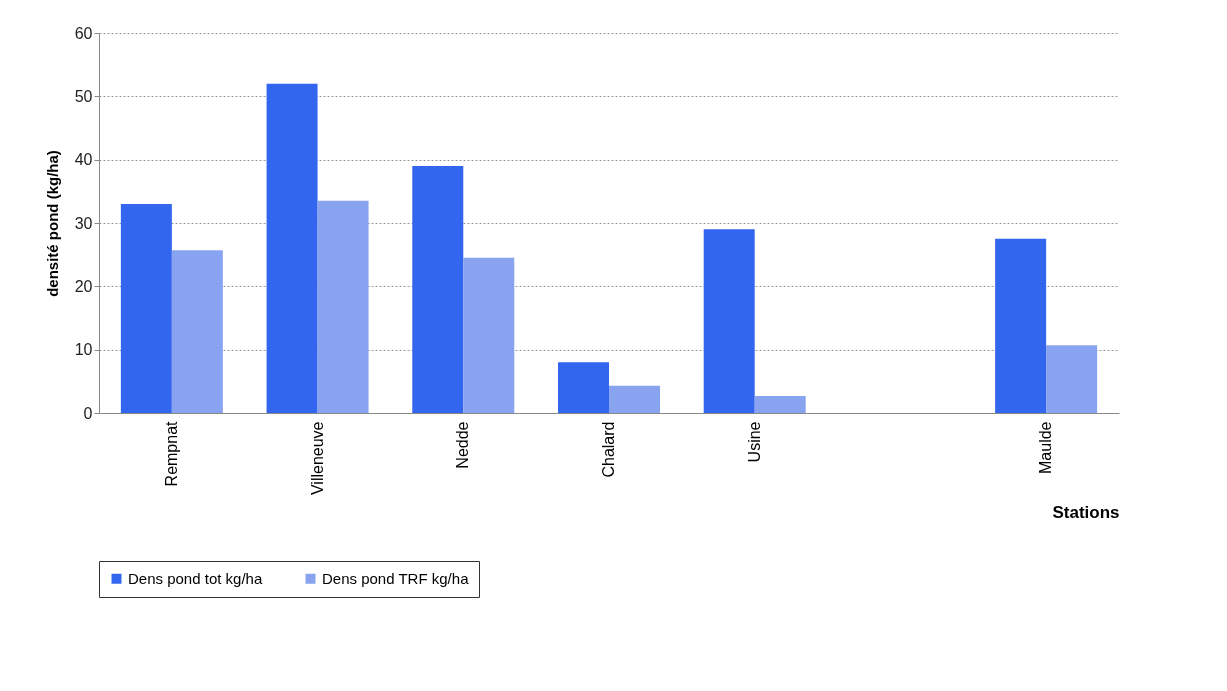 The width and height of the screenshot is (1227, 691). I want to click on y-tick-label: 50, so click(83, 96).